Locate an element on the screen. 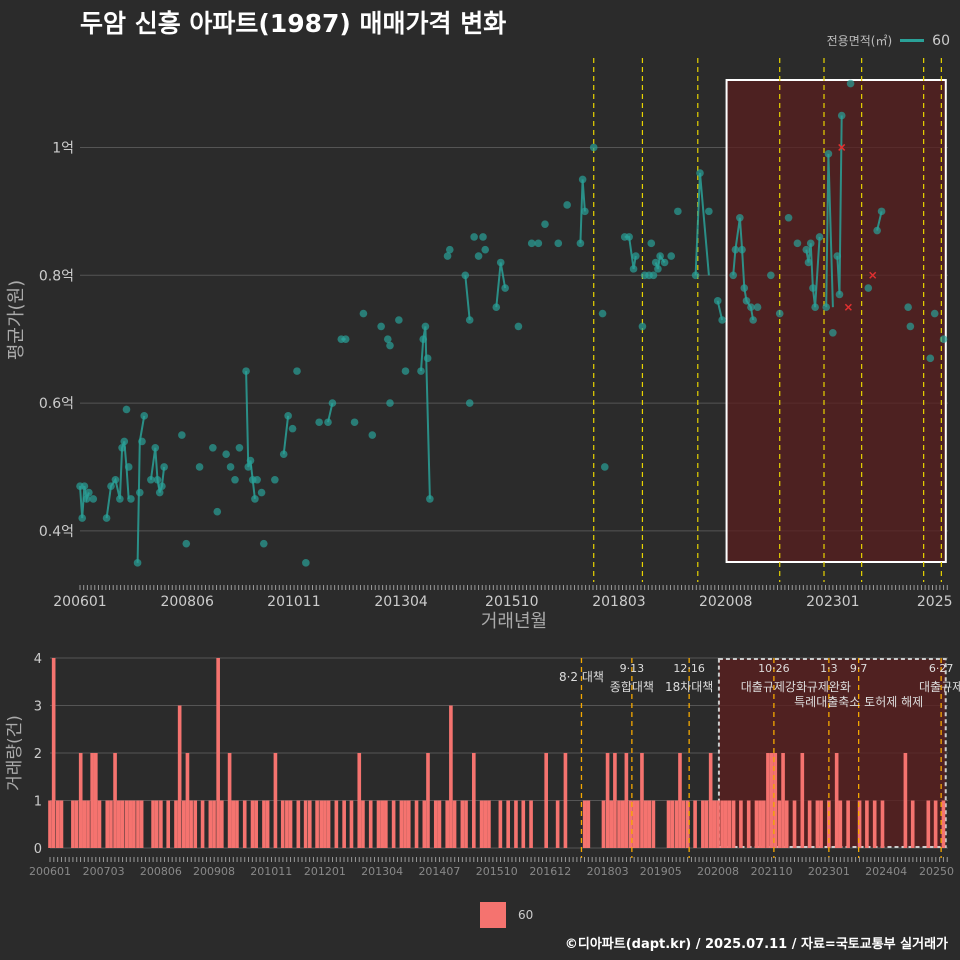  bar-x-tick-label: 202301 is located at coordinates (829, 871).